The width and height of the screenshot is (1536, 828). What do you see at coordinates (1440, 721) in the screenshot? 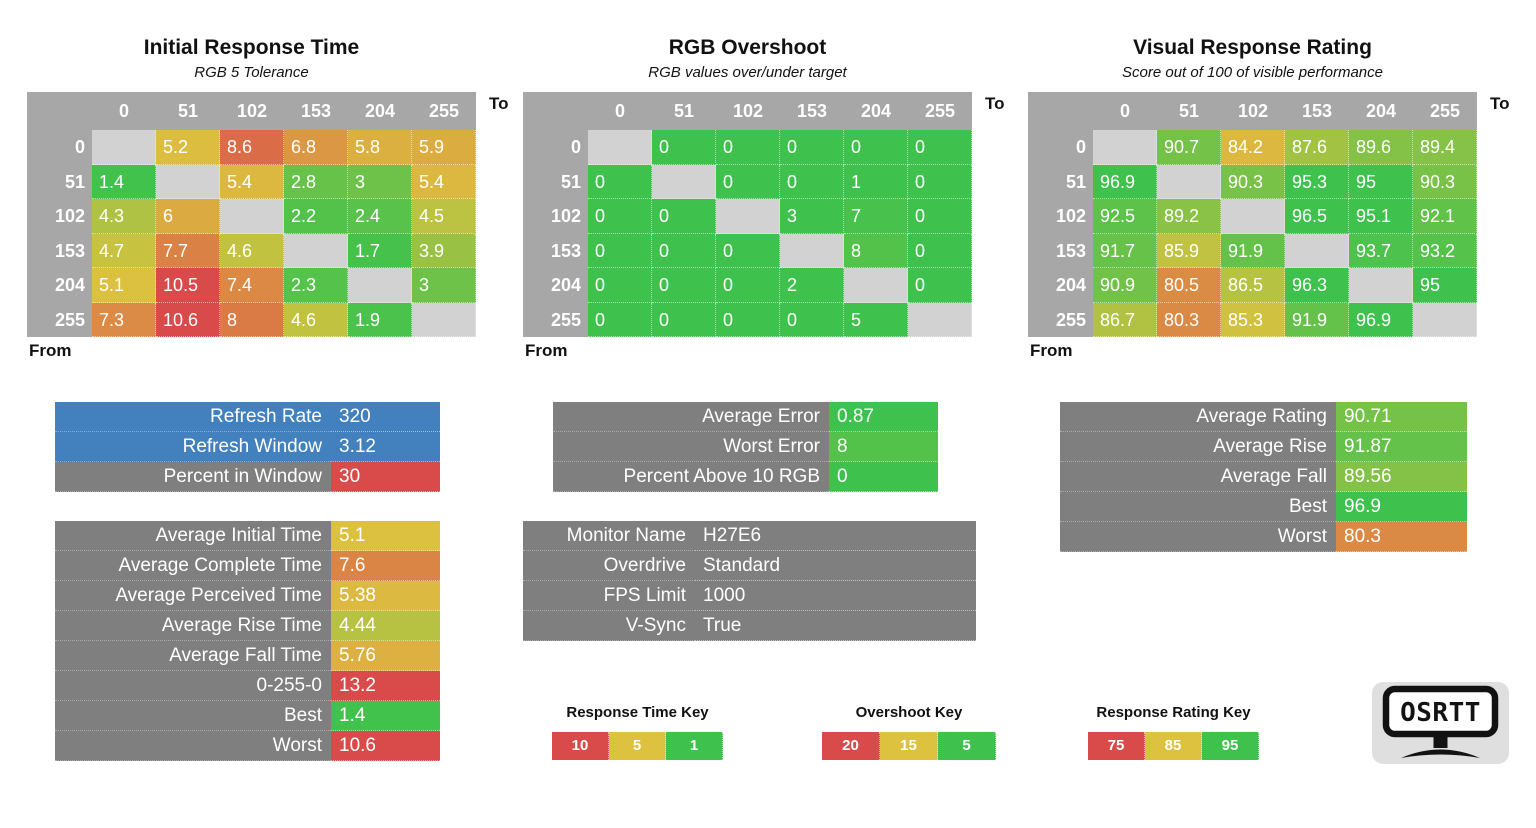
I see `monitor-icon: OSRTT` at bounding box center [1440, 721].